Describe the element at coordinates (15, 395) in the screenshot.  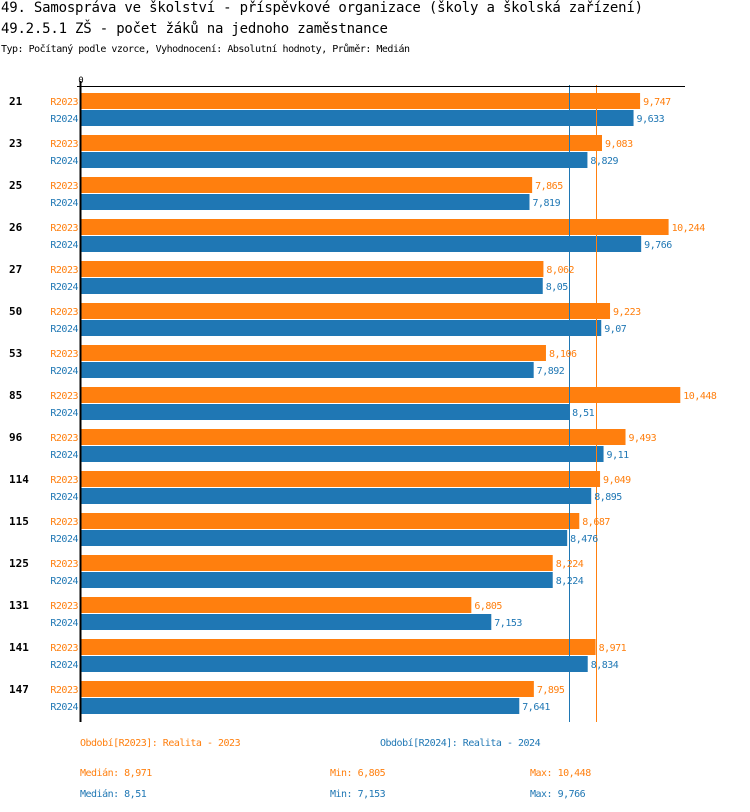
I see `category-label: 85` at that location.